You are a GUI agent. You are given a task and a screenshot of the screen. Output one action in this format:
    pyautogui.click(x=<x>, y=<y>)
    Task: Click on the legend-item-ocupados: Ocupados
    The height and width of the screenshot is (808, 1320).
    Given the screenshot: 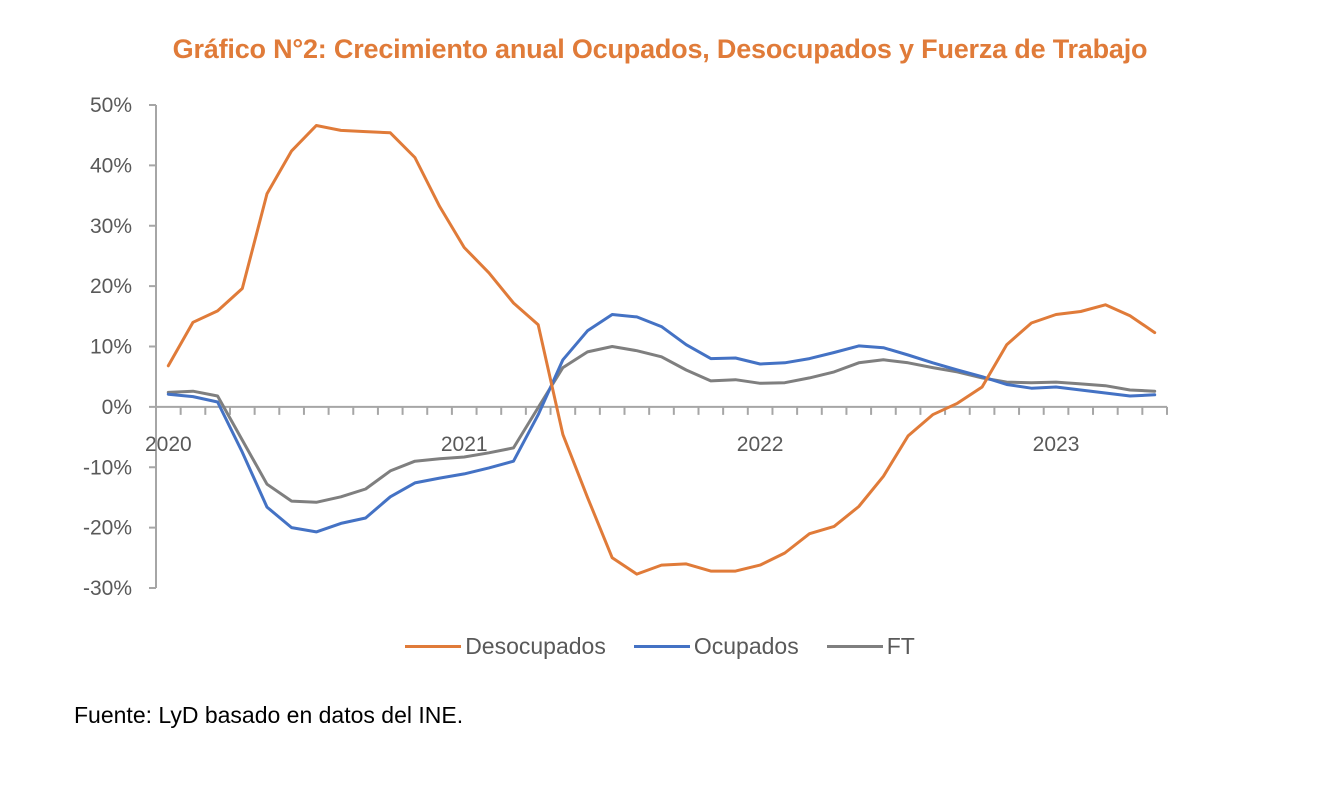 What is the action you would take?
    pyautogui.click(x=716, y=646)
    